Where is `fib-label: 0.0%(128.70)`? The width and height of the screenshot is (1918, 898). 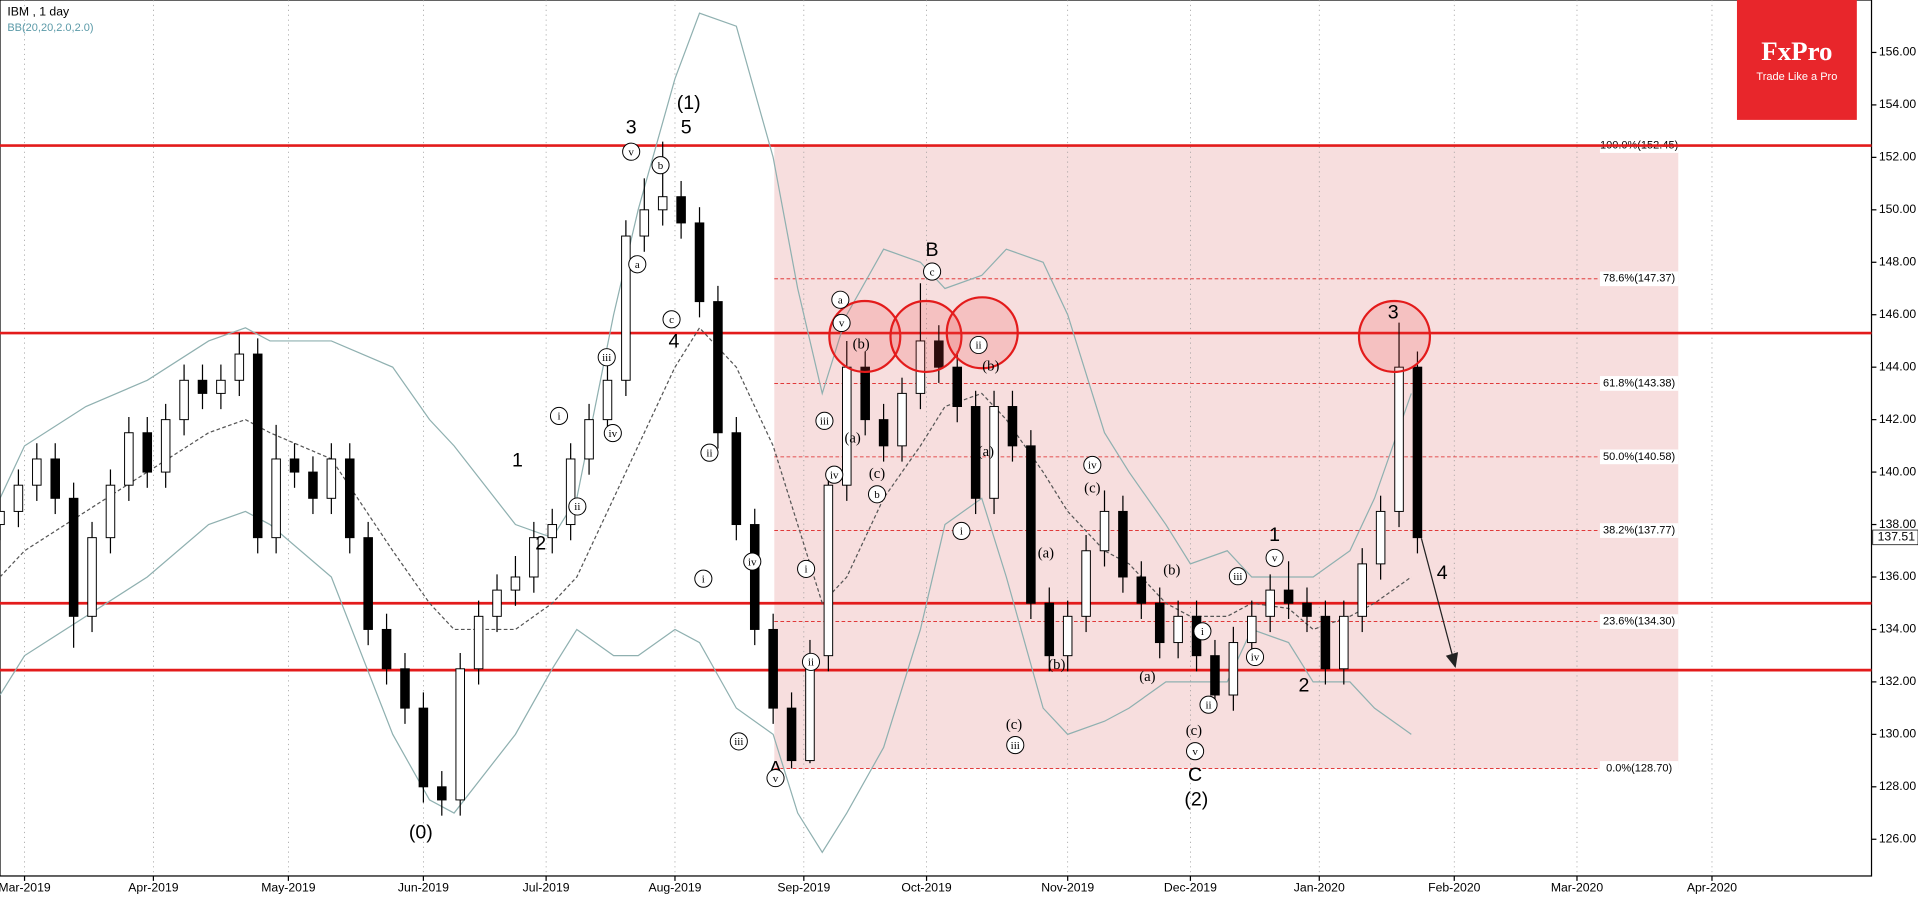
fib-label: 0.0%(128.70) is located at coordinates (1639, 768).